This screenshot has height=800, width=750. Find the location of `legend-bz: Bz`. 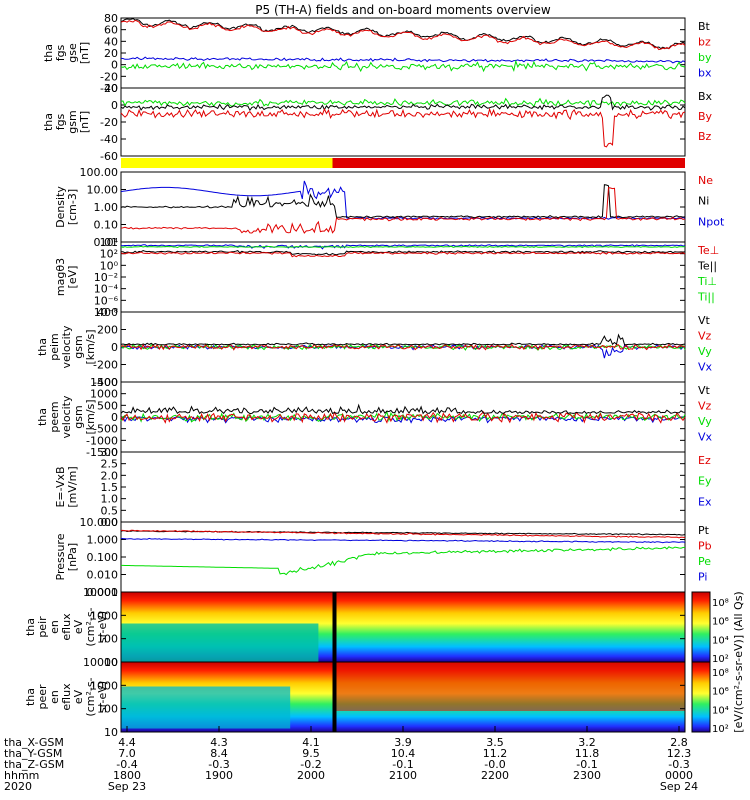

legend-bz: Bz is located at coordinates (705, 136).